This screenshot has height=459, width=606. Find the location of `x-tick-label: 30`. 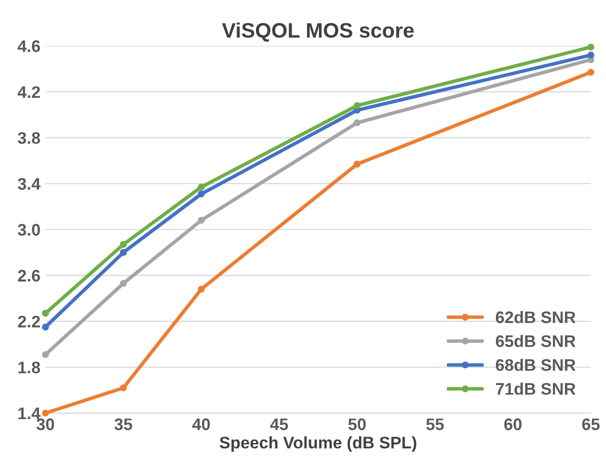

x-tick-label: 30 is located at coordinates (45, 424).